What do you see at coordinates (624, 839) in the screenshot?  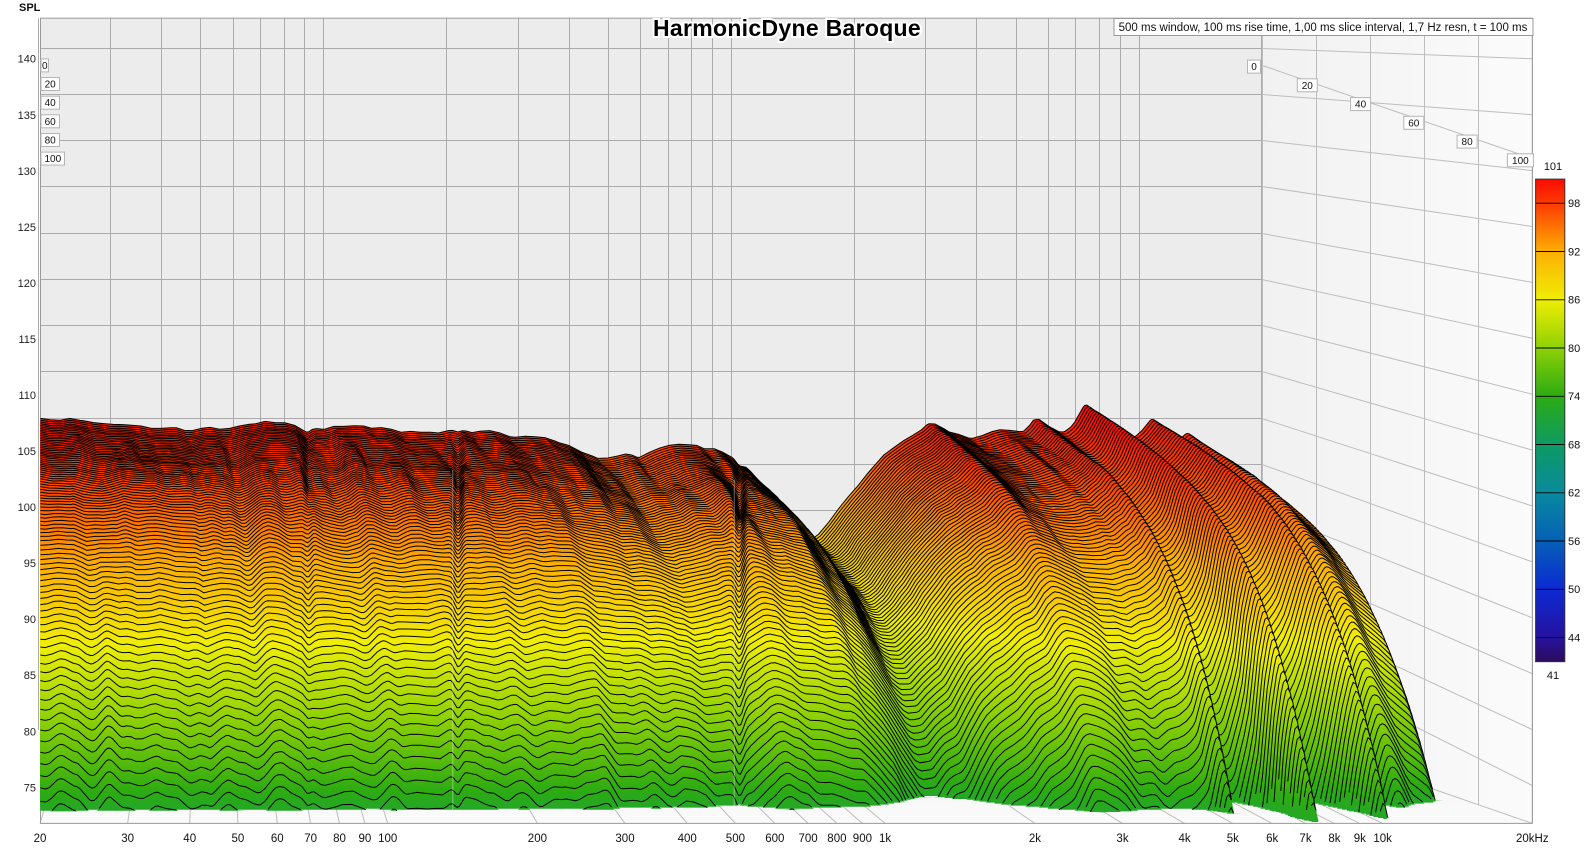 I see `svg-text: 300` at bounding box center [624, 839].